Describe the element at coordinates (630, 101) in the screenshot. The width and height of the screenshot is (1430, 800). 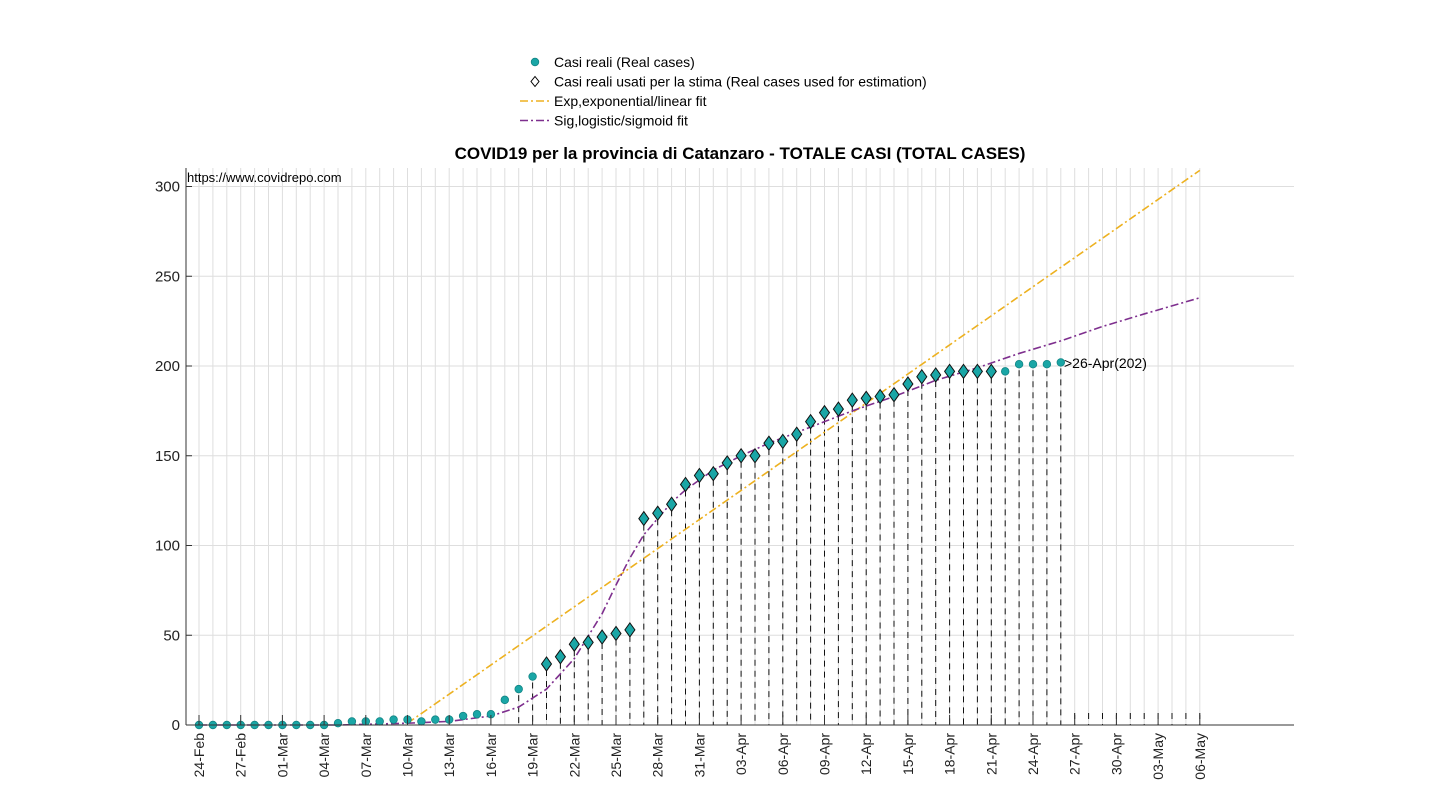
I see `legend-label: Exp,exponential/linear fit` at that location.